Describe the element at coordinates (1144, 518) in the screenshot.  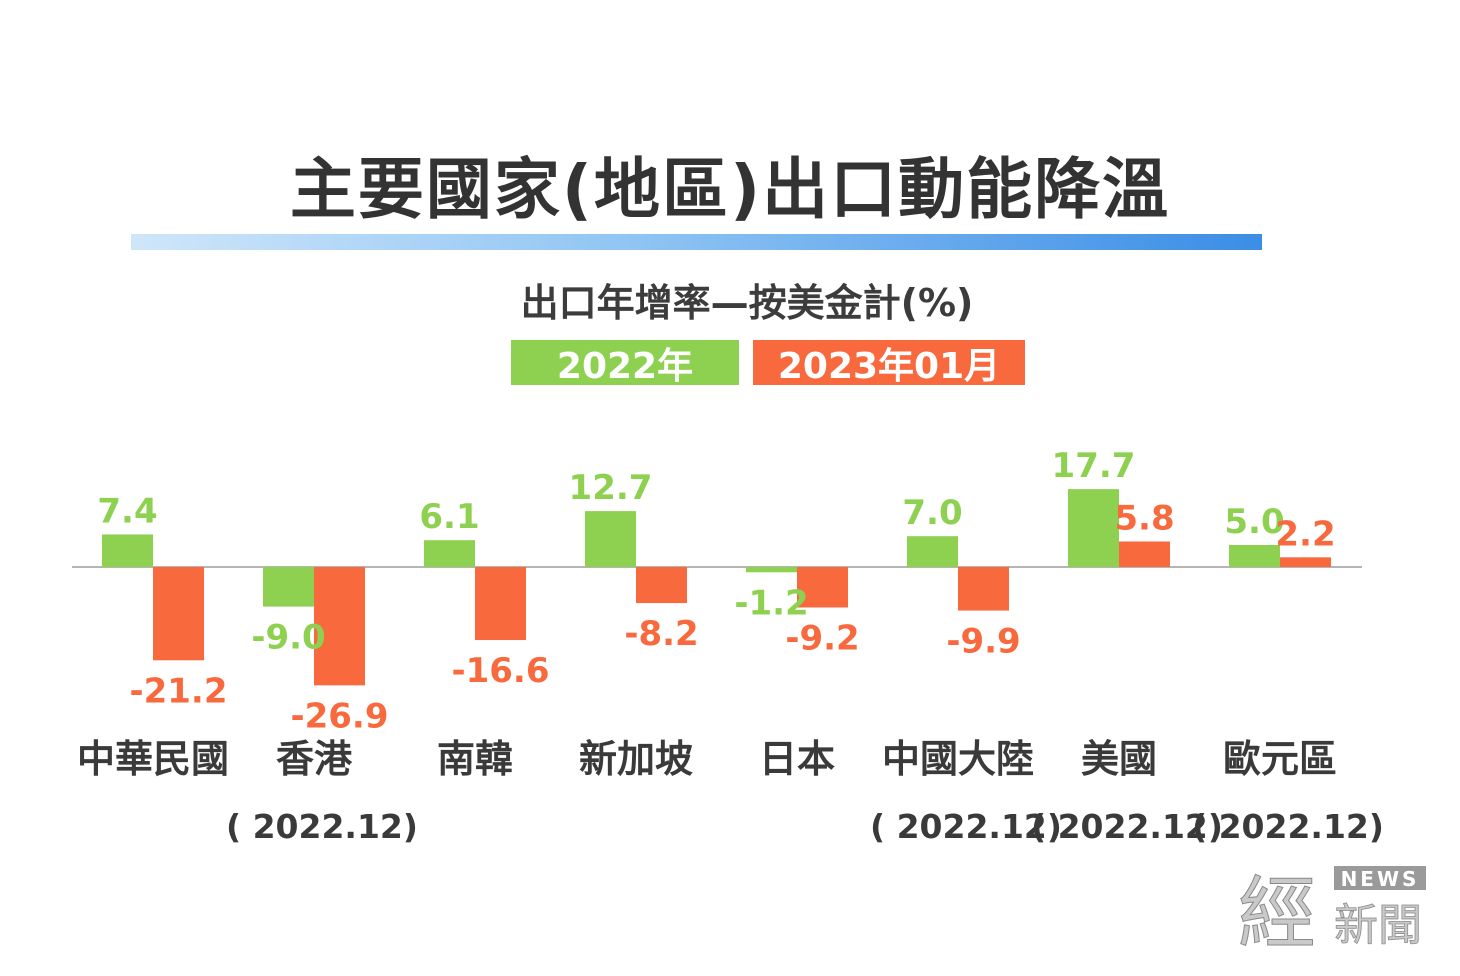
I see `value-label-2023-01-6: 5.8` at that location.